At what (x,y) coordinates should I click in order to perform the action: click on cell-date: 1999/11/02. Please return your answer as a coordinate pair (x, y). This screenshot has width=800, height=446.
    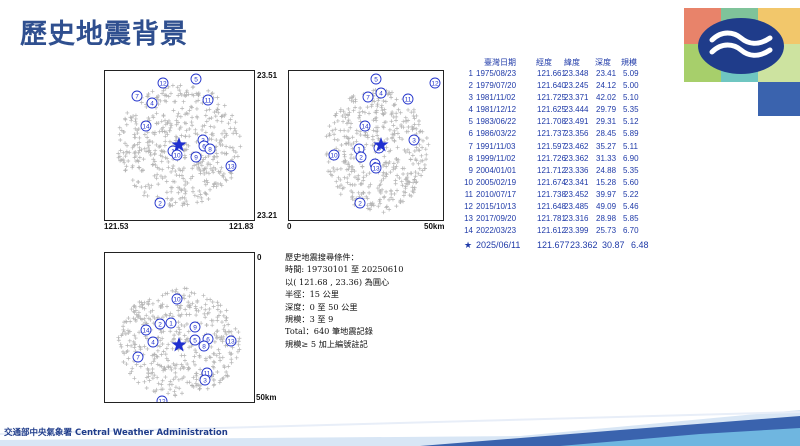
    Looking at the image, I should click on (496, 158).